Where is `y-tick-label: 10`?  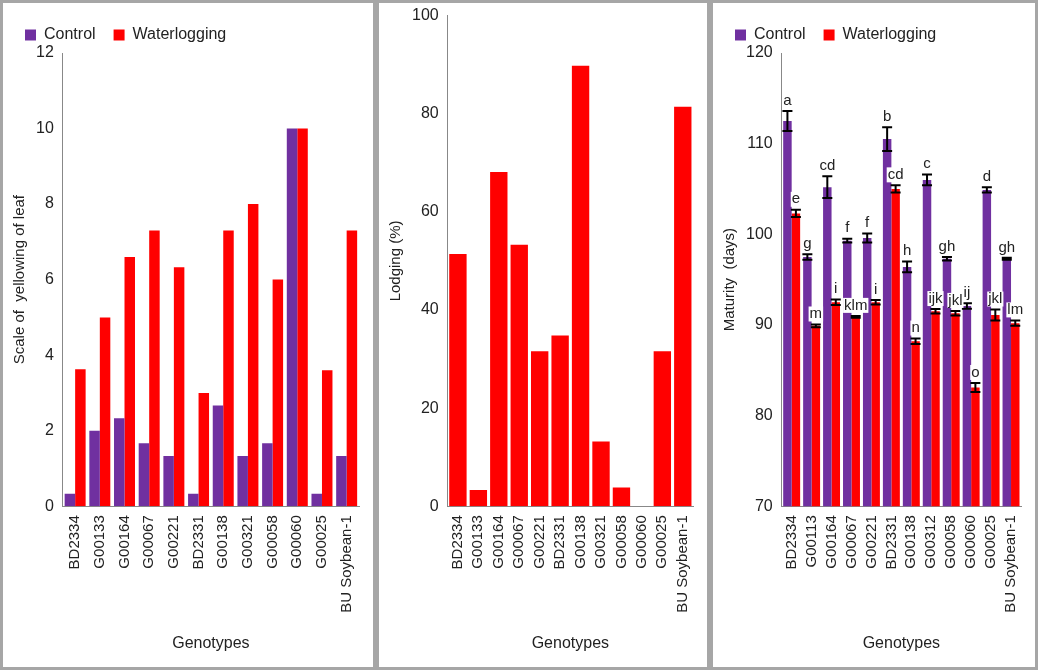
y-tick-label: 10 is located at coordinates (45, 127).